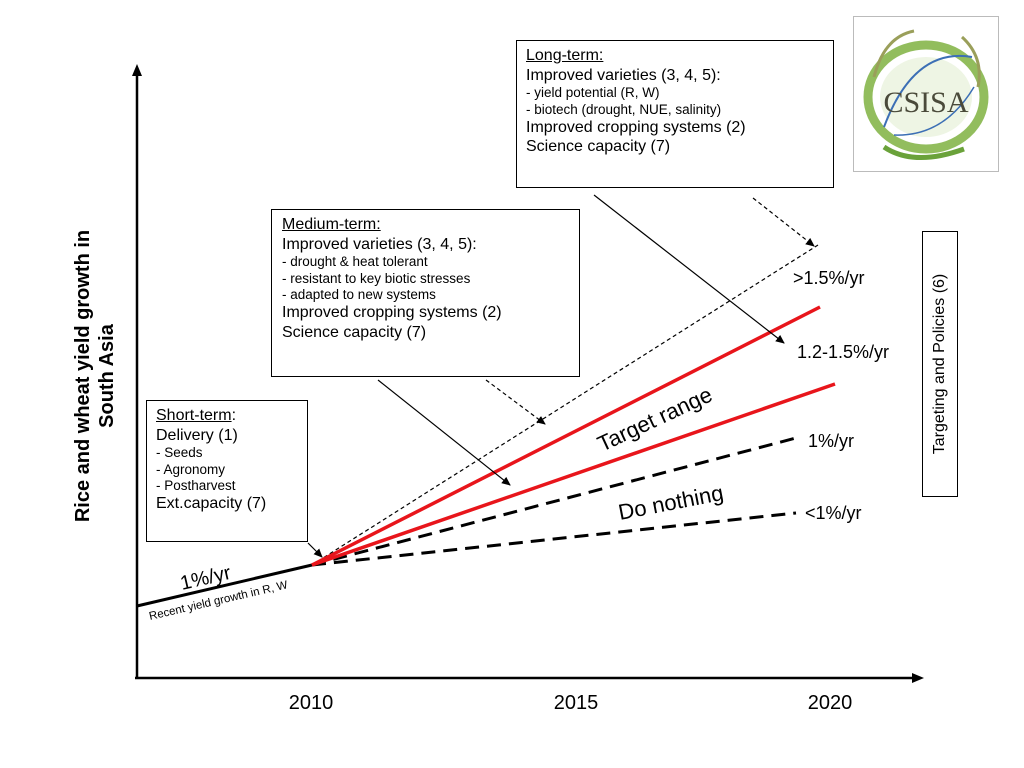  I want to click on short-term-heading-row: Short-term:, so click(227, 416).